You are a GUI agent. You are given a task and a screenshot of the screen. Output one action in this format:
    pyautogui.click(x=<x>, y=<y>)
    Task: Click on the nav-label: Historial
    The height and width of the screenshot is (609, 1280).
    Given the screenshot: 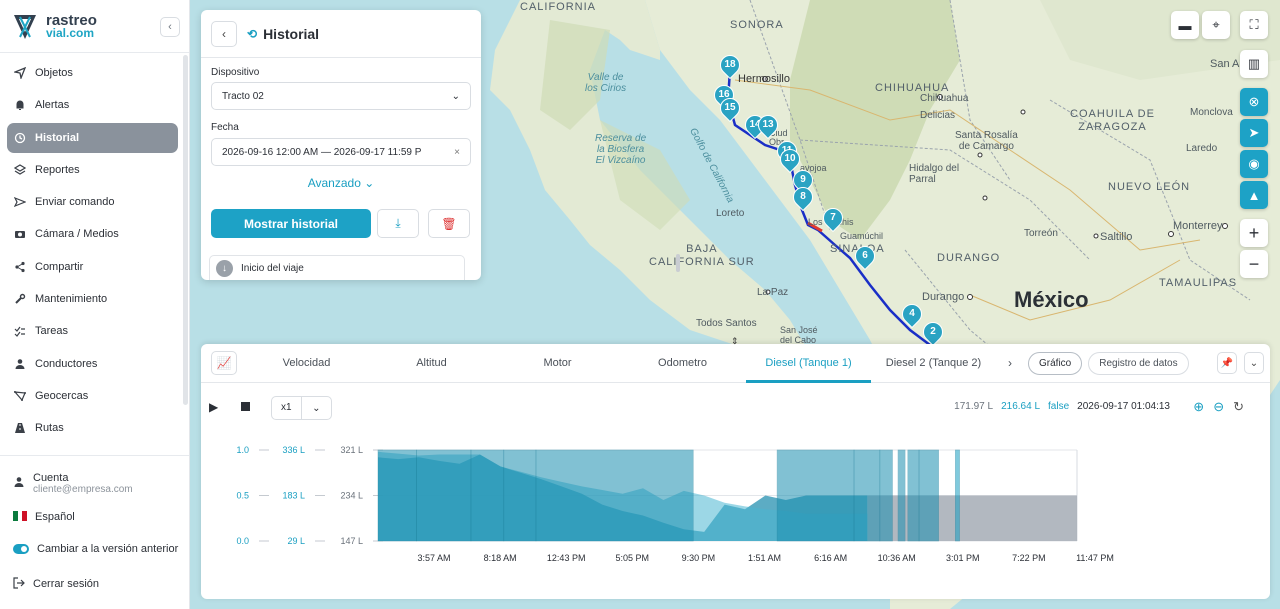 What is the action you would take?
    pyautogui.click(x=57, y=137)
    